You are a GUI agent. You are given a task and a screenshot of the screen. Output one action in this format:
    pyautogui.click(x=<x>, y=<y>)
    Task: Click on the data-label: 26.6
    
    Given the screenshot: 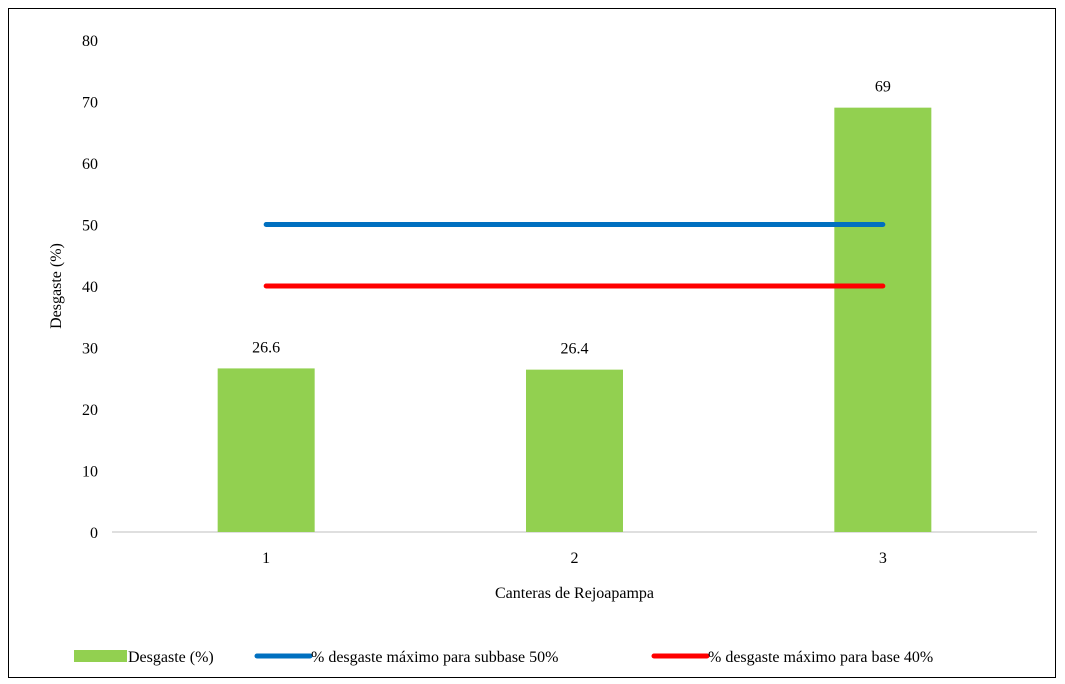 What is the action you would take?
    pyautogui.click(x=266, y=347)
    